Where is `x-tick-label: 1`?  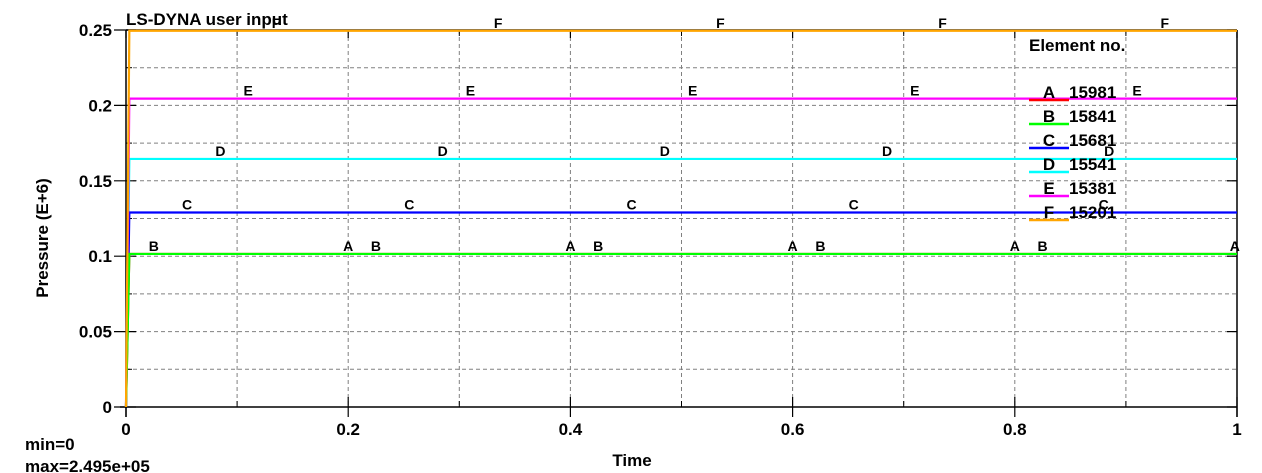 x-tick-label: 1 is located at coordinates (1236, 429).